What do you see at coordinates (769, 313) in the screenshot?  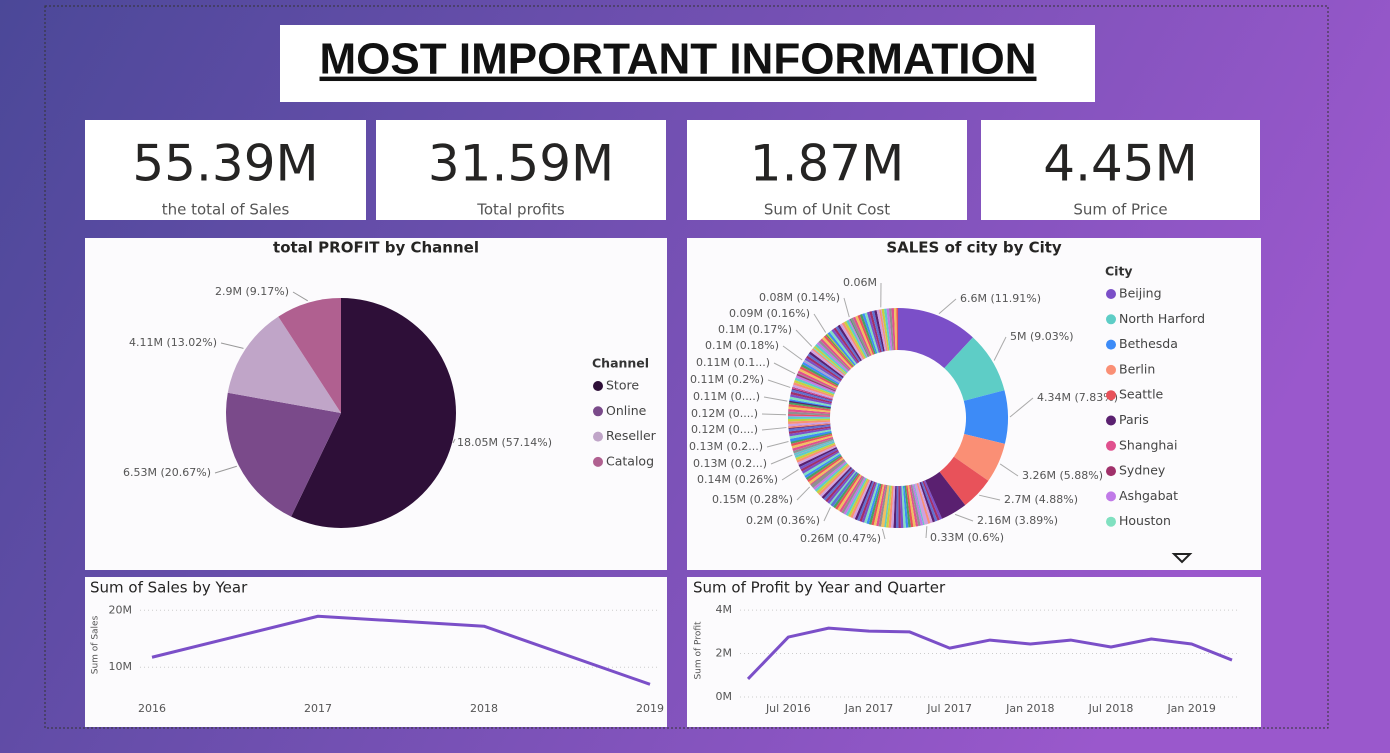 I see `data-label: 0.09M (0.16%)` at bounding box center [769, 313].